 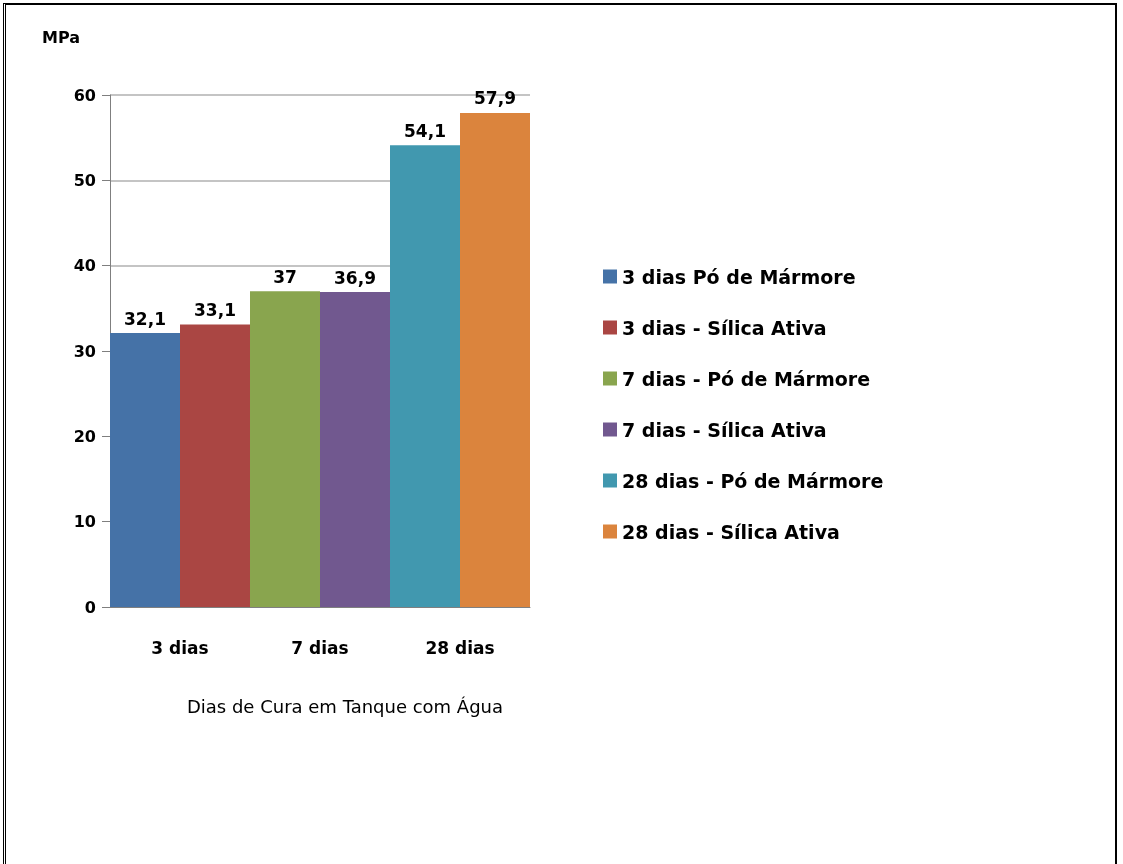 I want to click on legend-label: 28 dias - Pó de Mármore, so click(x=753, y=480).